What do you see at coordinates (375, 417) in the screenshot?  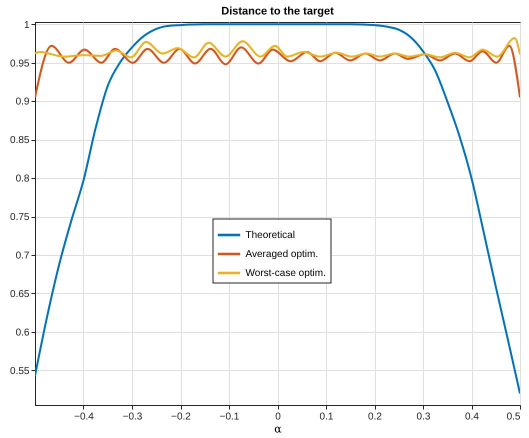 I see `x-tick-label: 0.2` at bounding box center [375, 417].